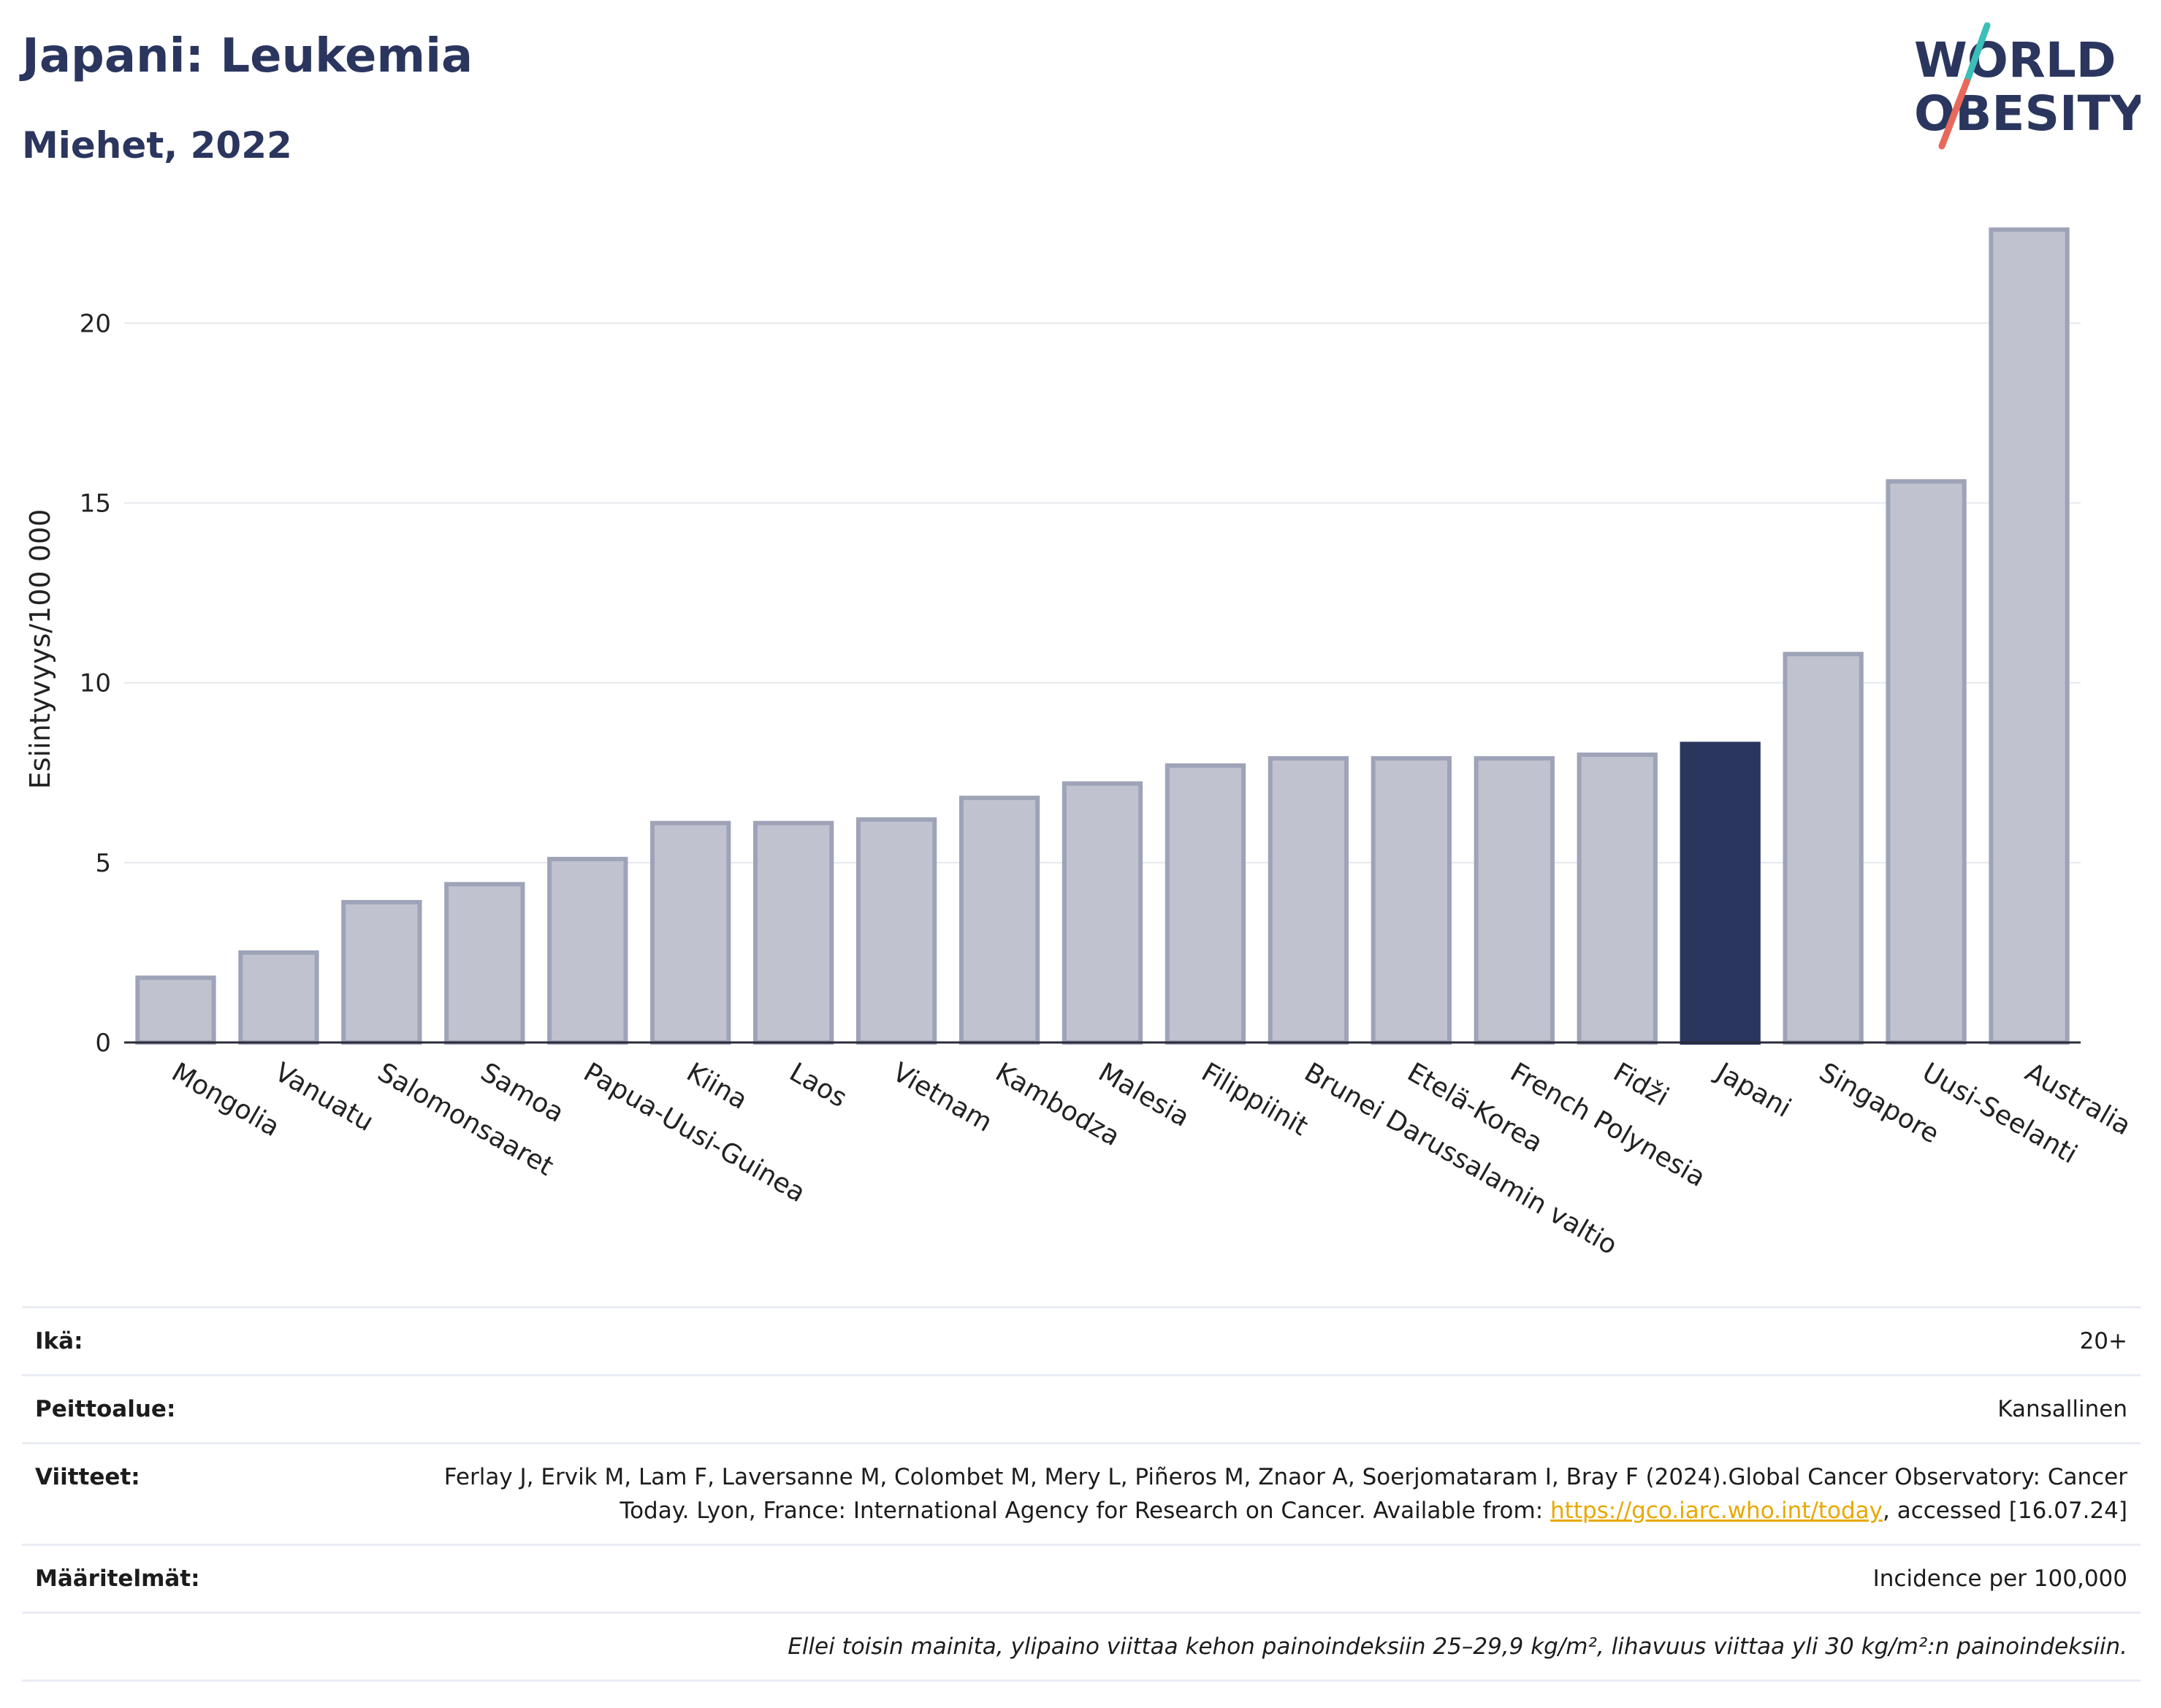 This screenshot has height=1708, width=2161. Describe the element at coordinates (96, 323) in the screenshot. I see `y-tick-label: 20` at that location.